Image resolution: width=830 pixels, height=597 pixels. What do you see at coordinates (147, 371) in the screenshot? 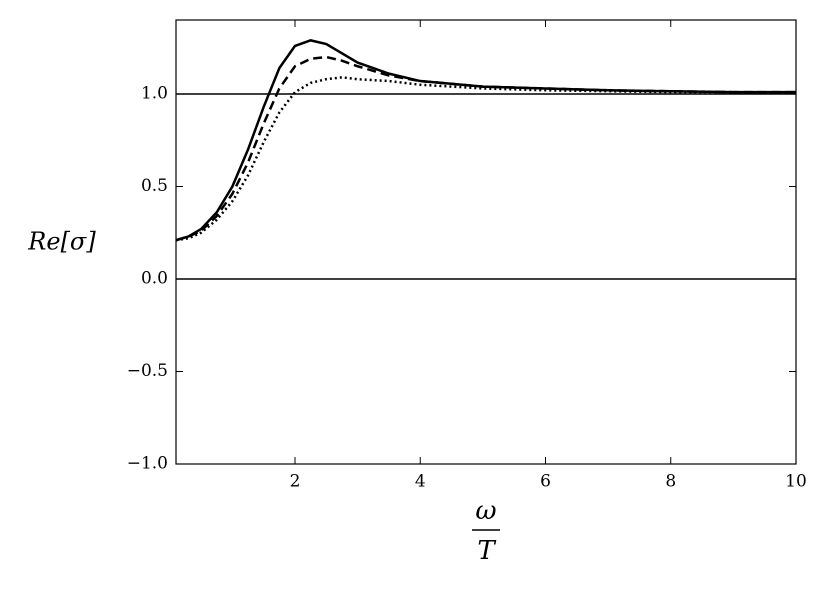
I see `y-tick-label: −0.5` at bounding box center [147, 371].